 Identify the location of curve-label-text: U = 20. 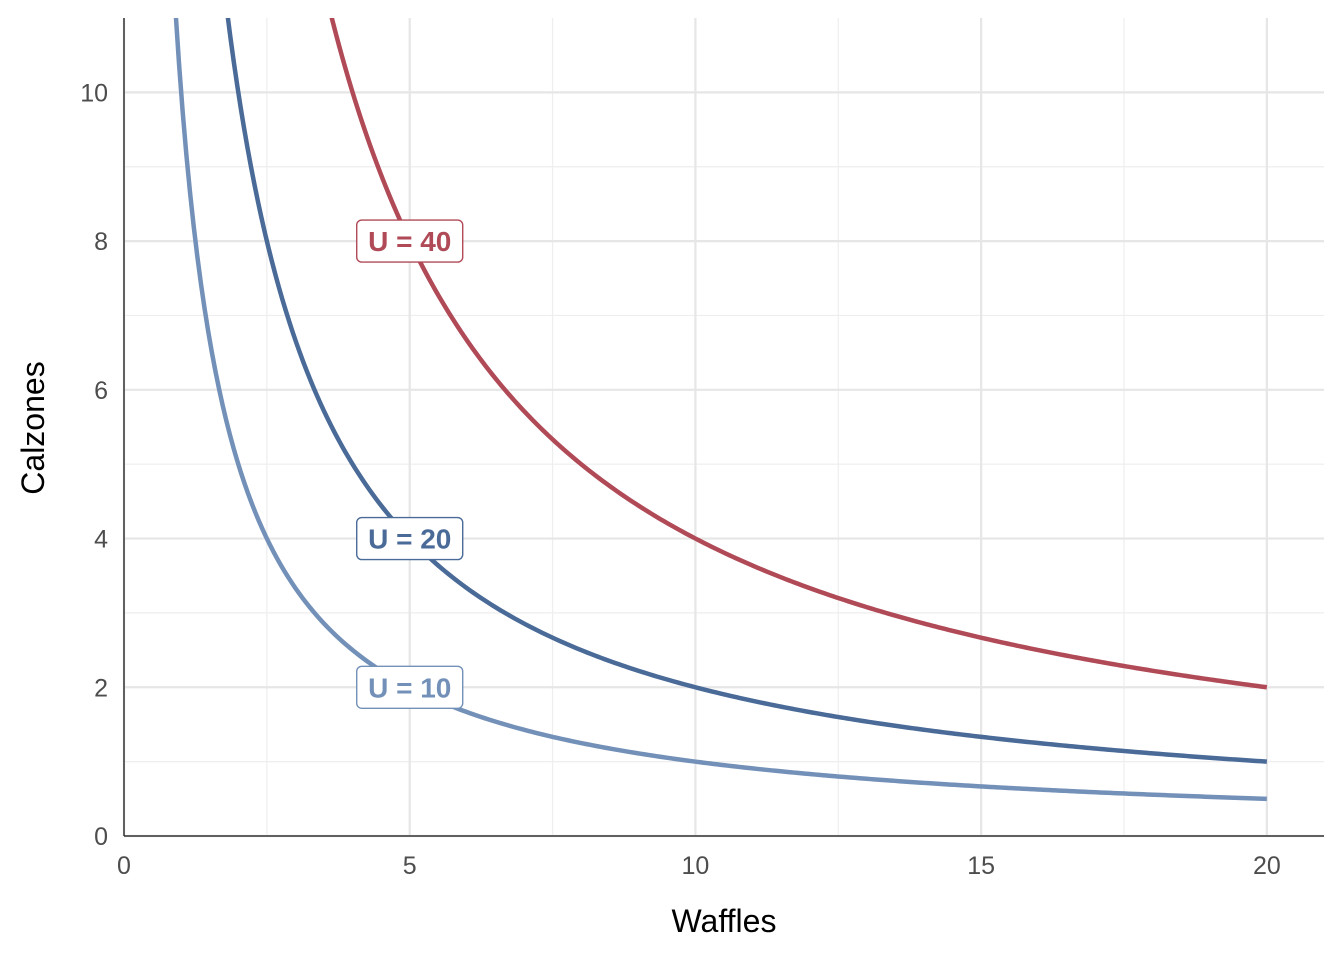
(409, 539).